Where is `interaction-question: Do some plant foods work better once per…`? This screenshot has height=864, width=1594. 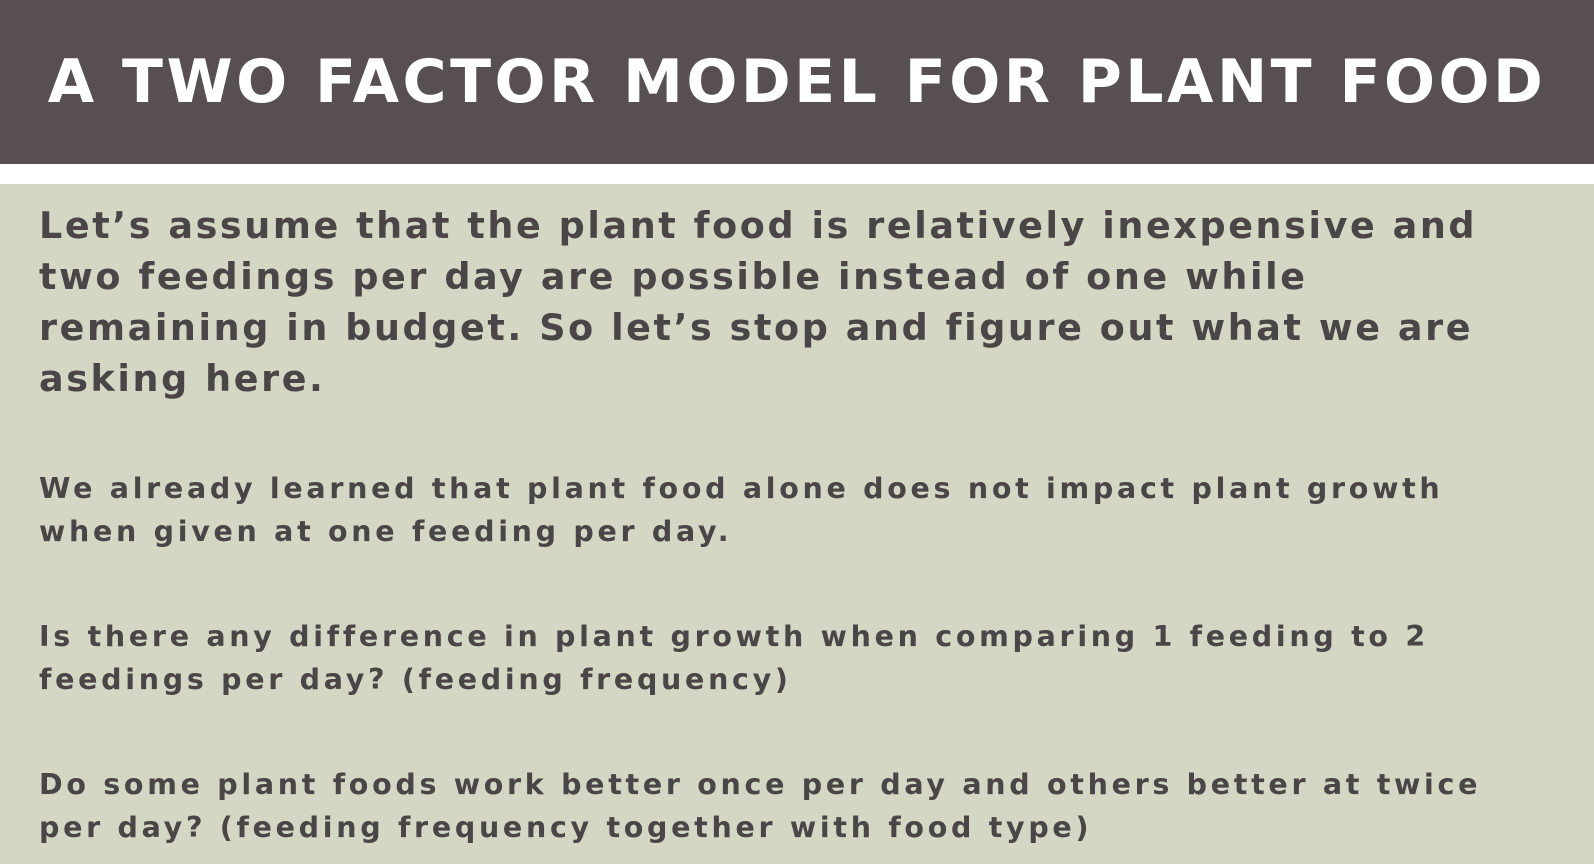
interaction-question: Do some plant foods work better once per… is located at coordinates (760, 806).